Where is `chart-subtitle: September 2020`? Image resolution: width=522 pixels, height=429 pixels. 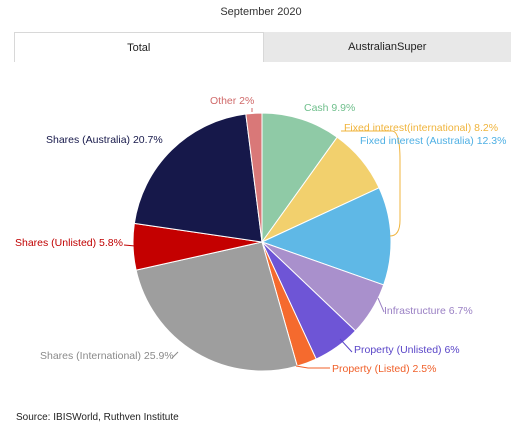
chart-subtitle: September 2020 is located at coordinates (261, 12).